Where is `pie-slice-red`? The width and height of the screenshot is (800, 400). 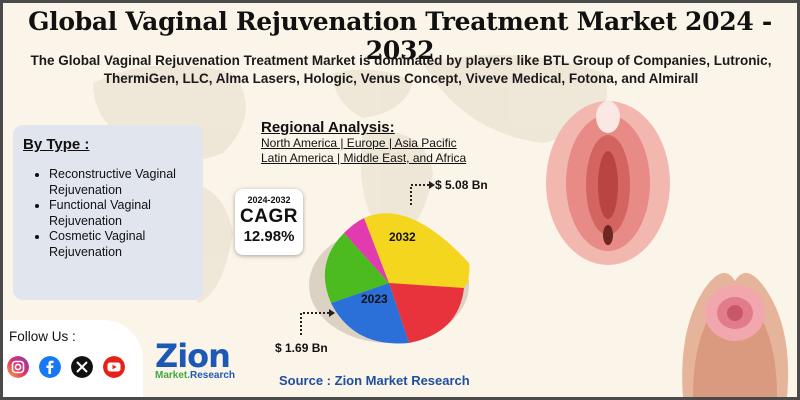 pie-slice-red is located at coordinates (426, 313).